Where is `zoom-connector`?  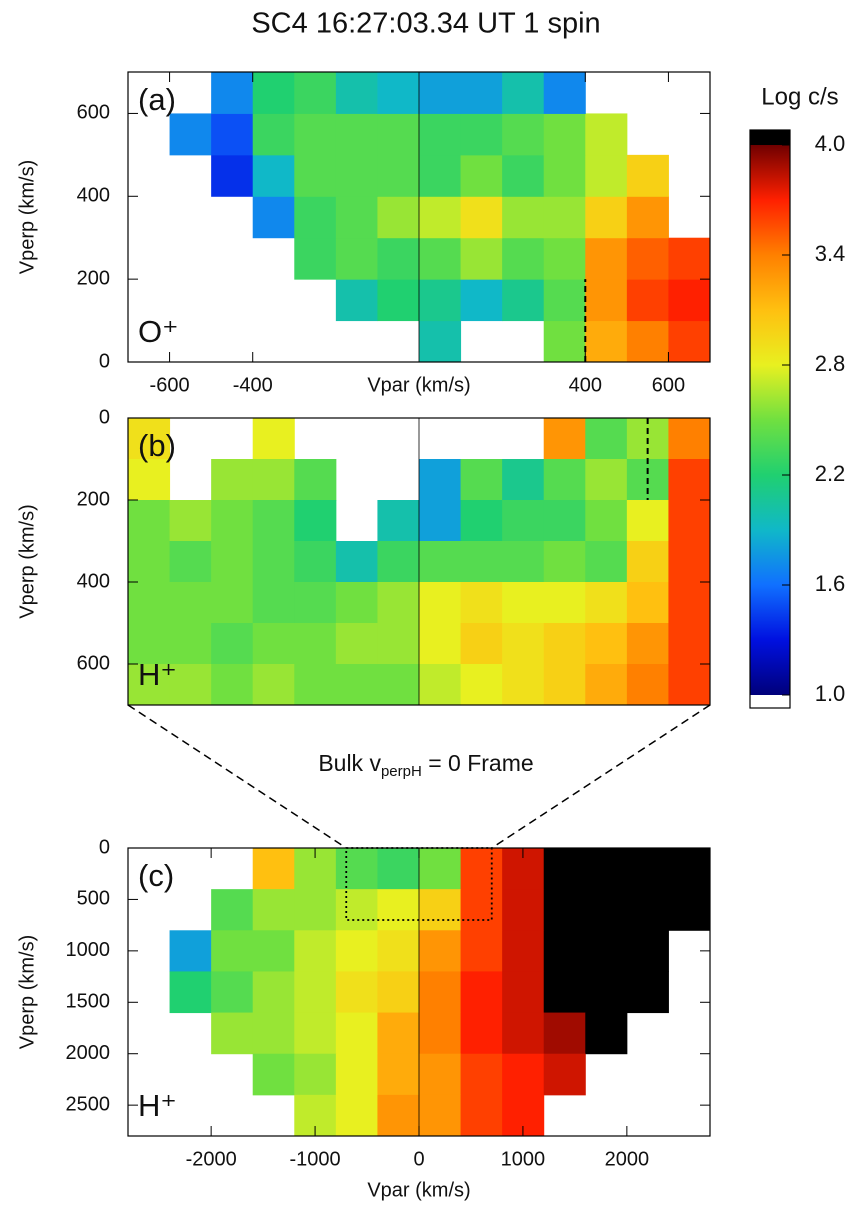 zoom-connector is located at coordinates (601, 776).